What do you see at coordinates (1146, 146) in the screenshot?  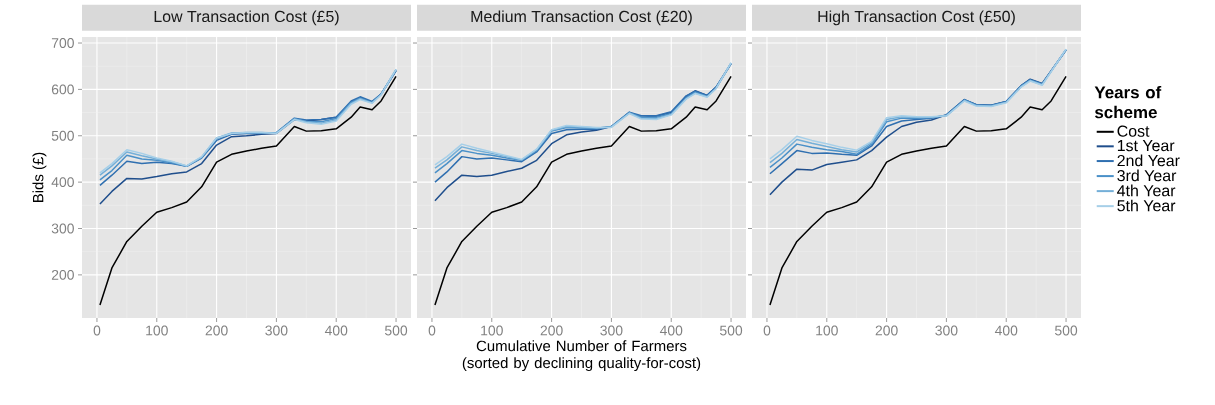 I see `legend-label: 1st Year` at bounding box center [1146, 146].